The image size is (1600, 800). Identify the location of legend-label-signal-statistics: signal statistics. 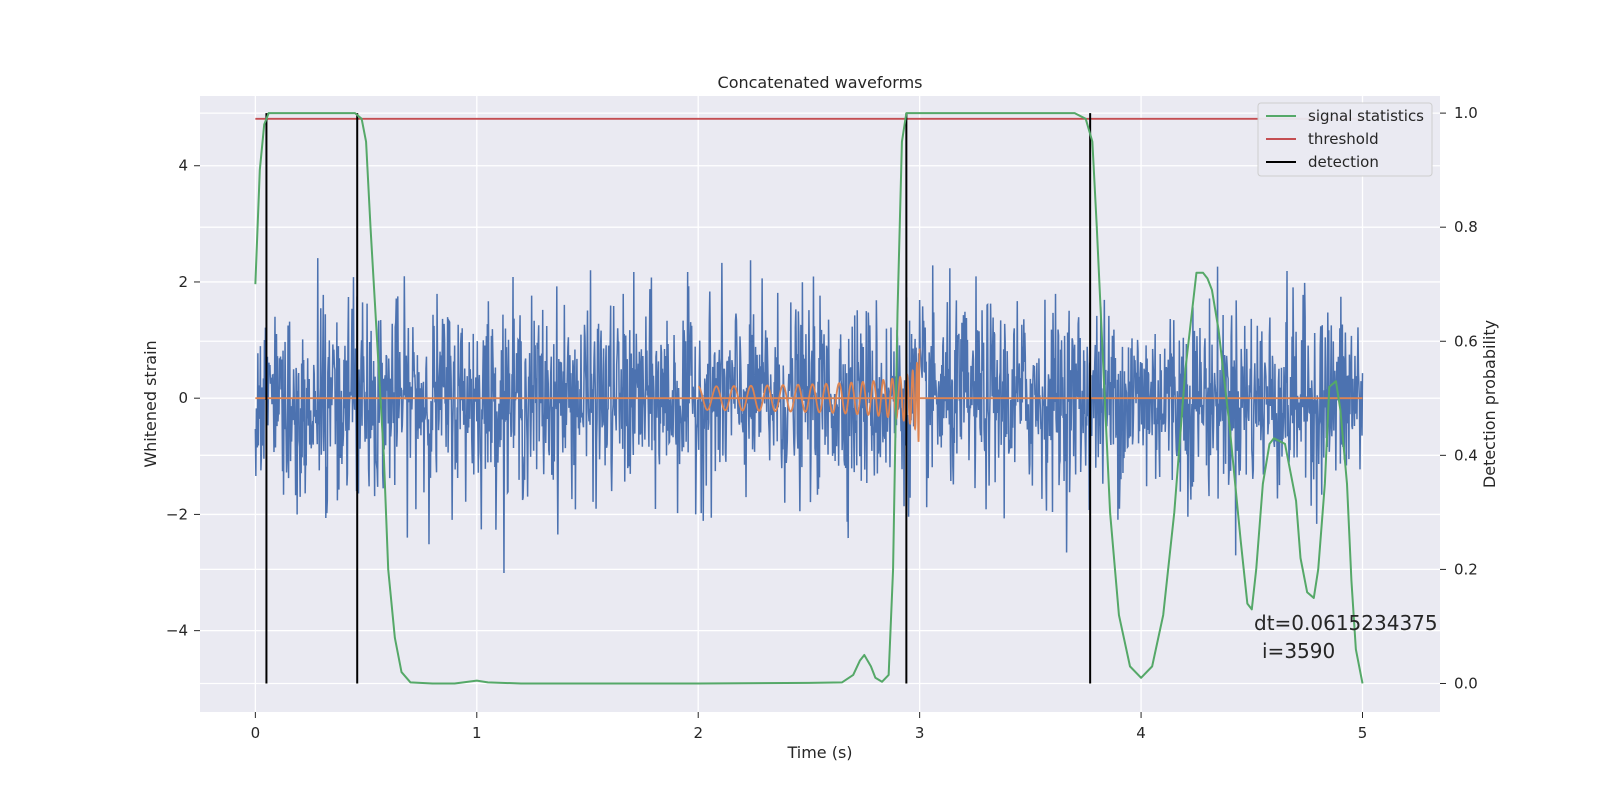
(1366, 116).